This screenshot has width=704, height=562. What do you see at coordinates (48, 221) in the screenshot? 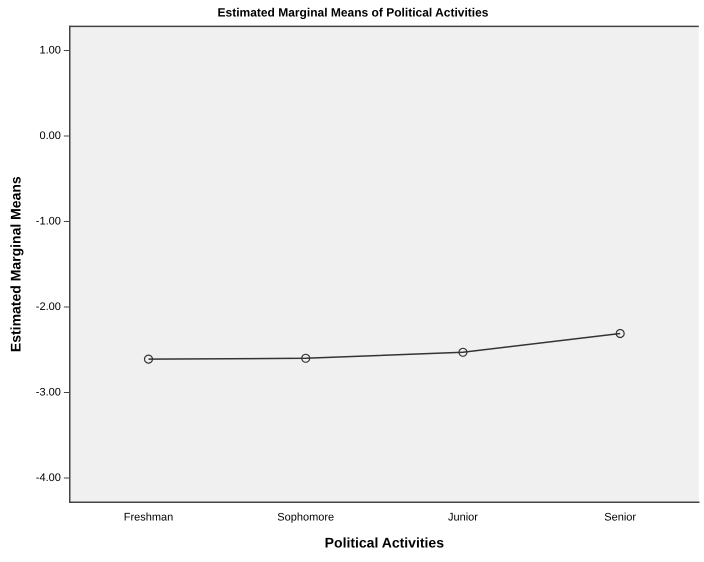
I see `y-tick-label: -1.00` at bounding box center [48, 221].